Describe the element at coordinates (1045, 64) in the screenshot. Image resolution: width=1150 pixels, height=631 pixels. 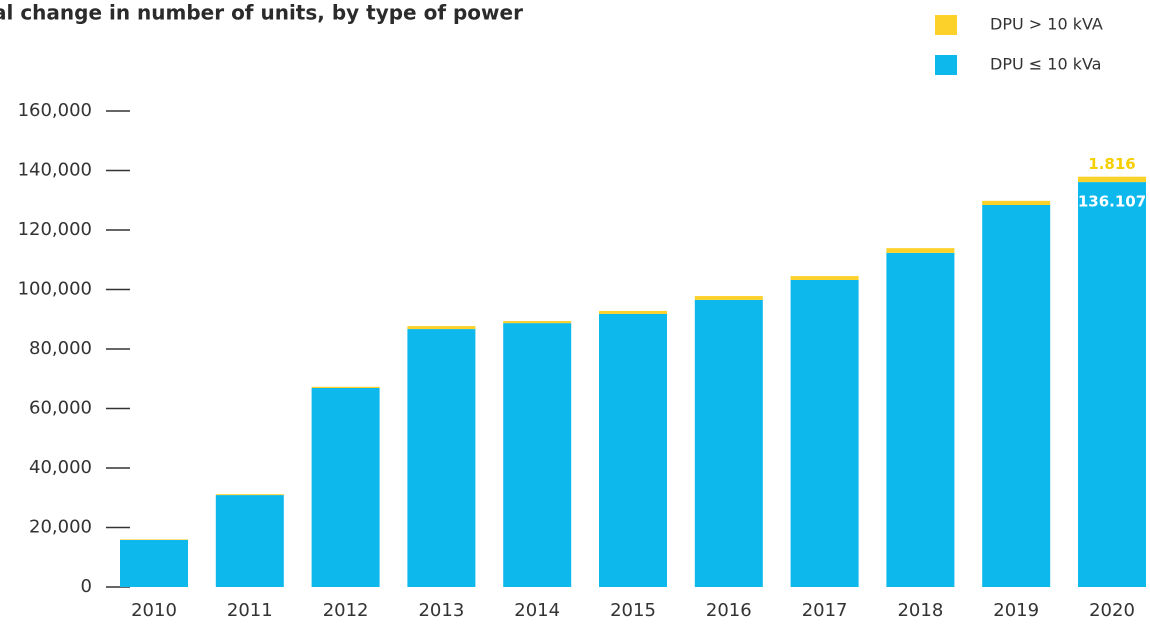
I see `legend-label: DPU ≤ 10 kVa` at that location.